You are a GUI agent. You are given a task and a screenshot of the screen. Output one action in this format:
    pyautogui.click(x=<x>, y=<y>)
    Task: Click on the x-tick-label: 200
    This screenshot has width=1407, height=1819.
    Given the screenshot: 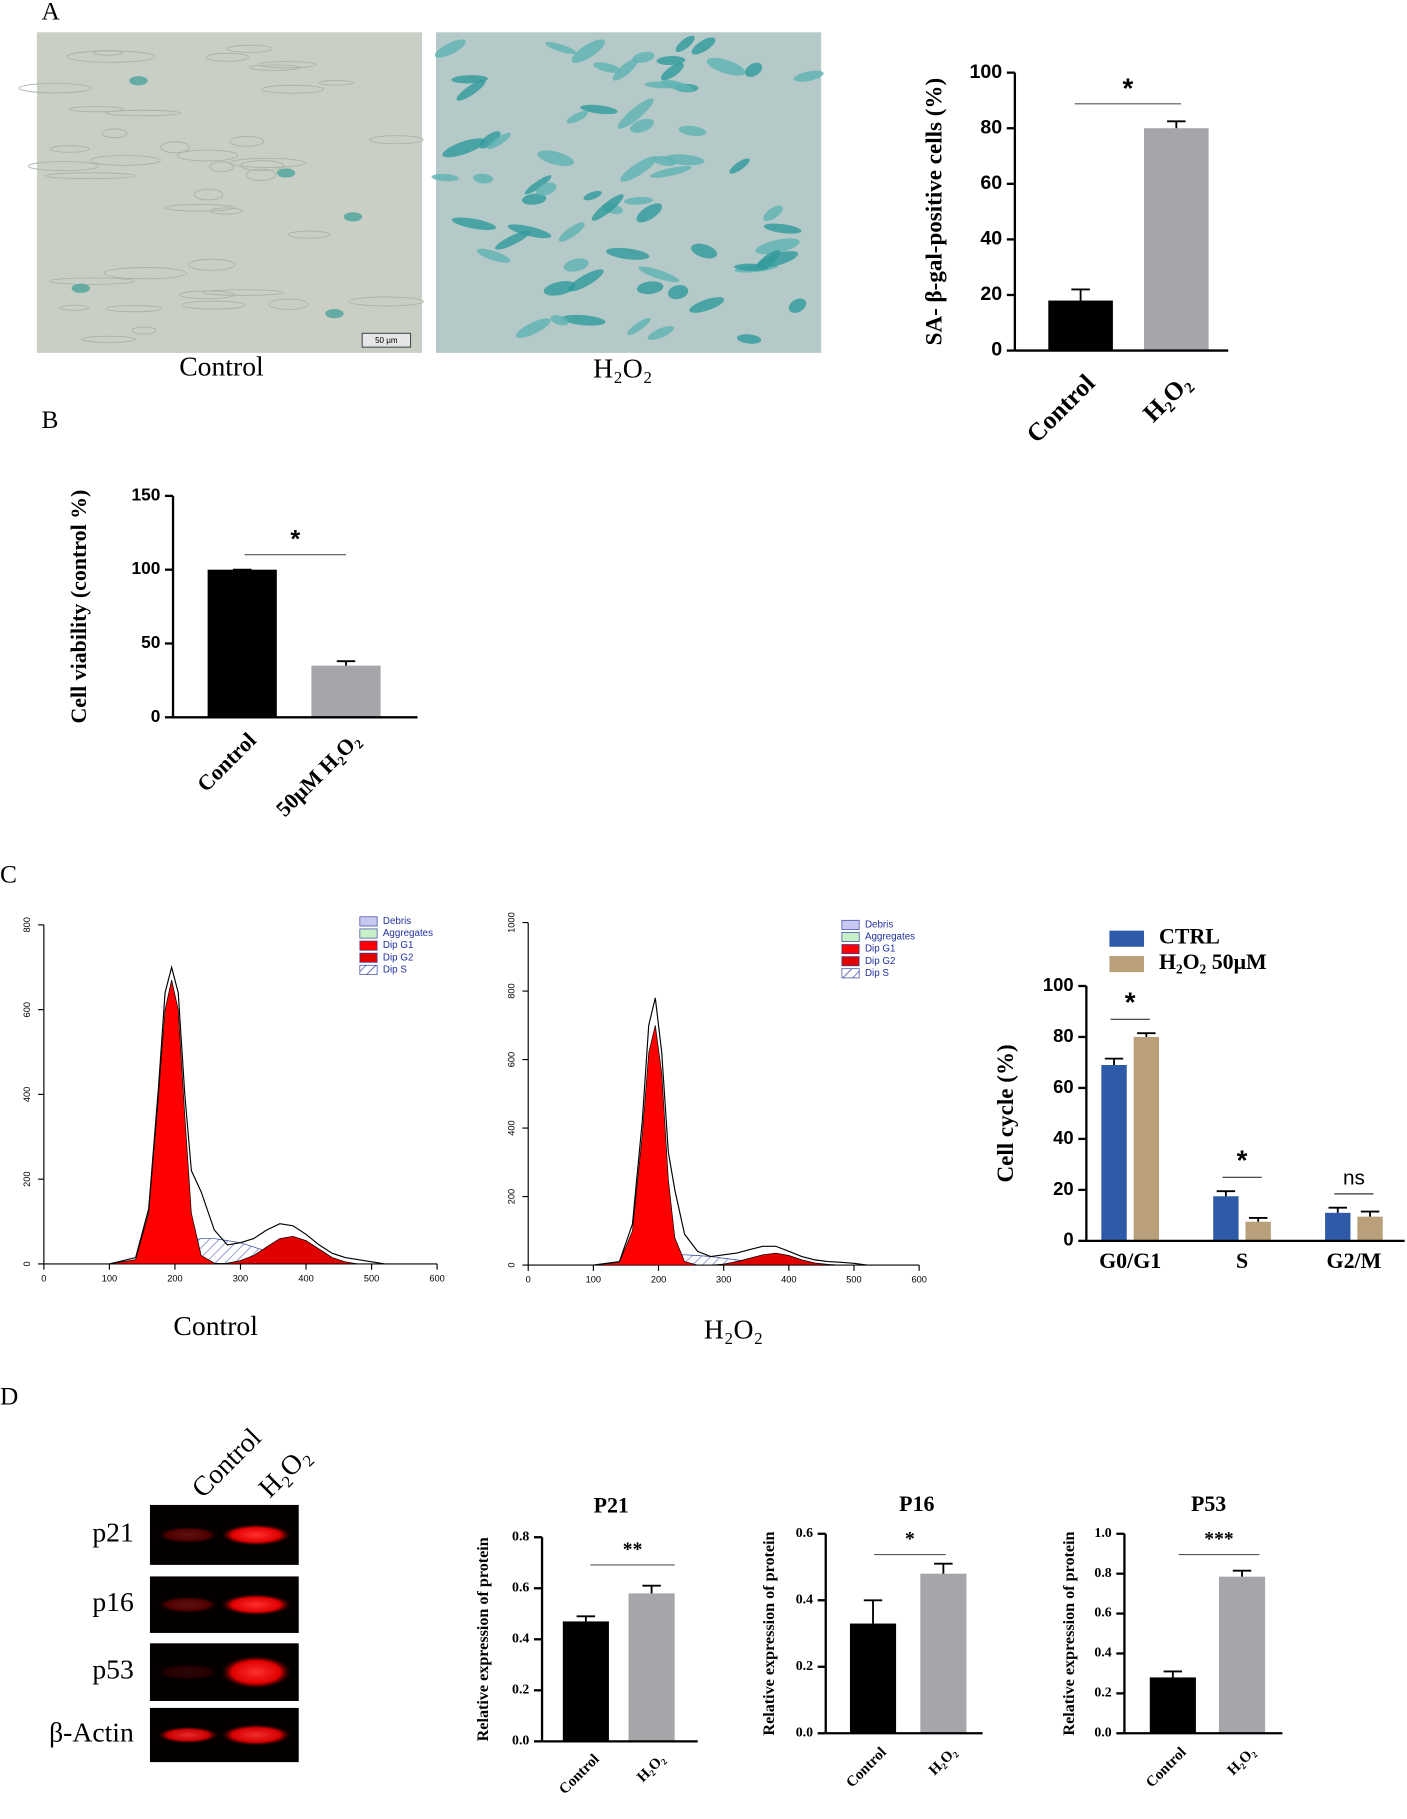 What is the action you would take?
    pyautogui.click(x=658, y=1280)
    